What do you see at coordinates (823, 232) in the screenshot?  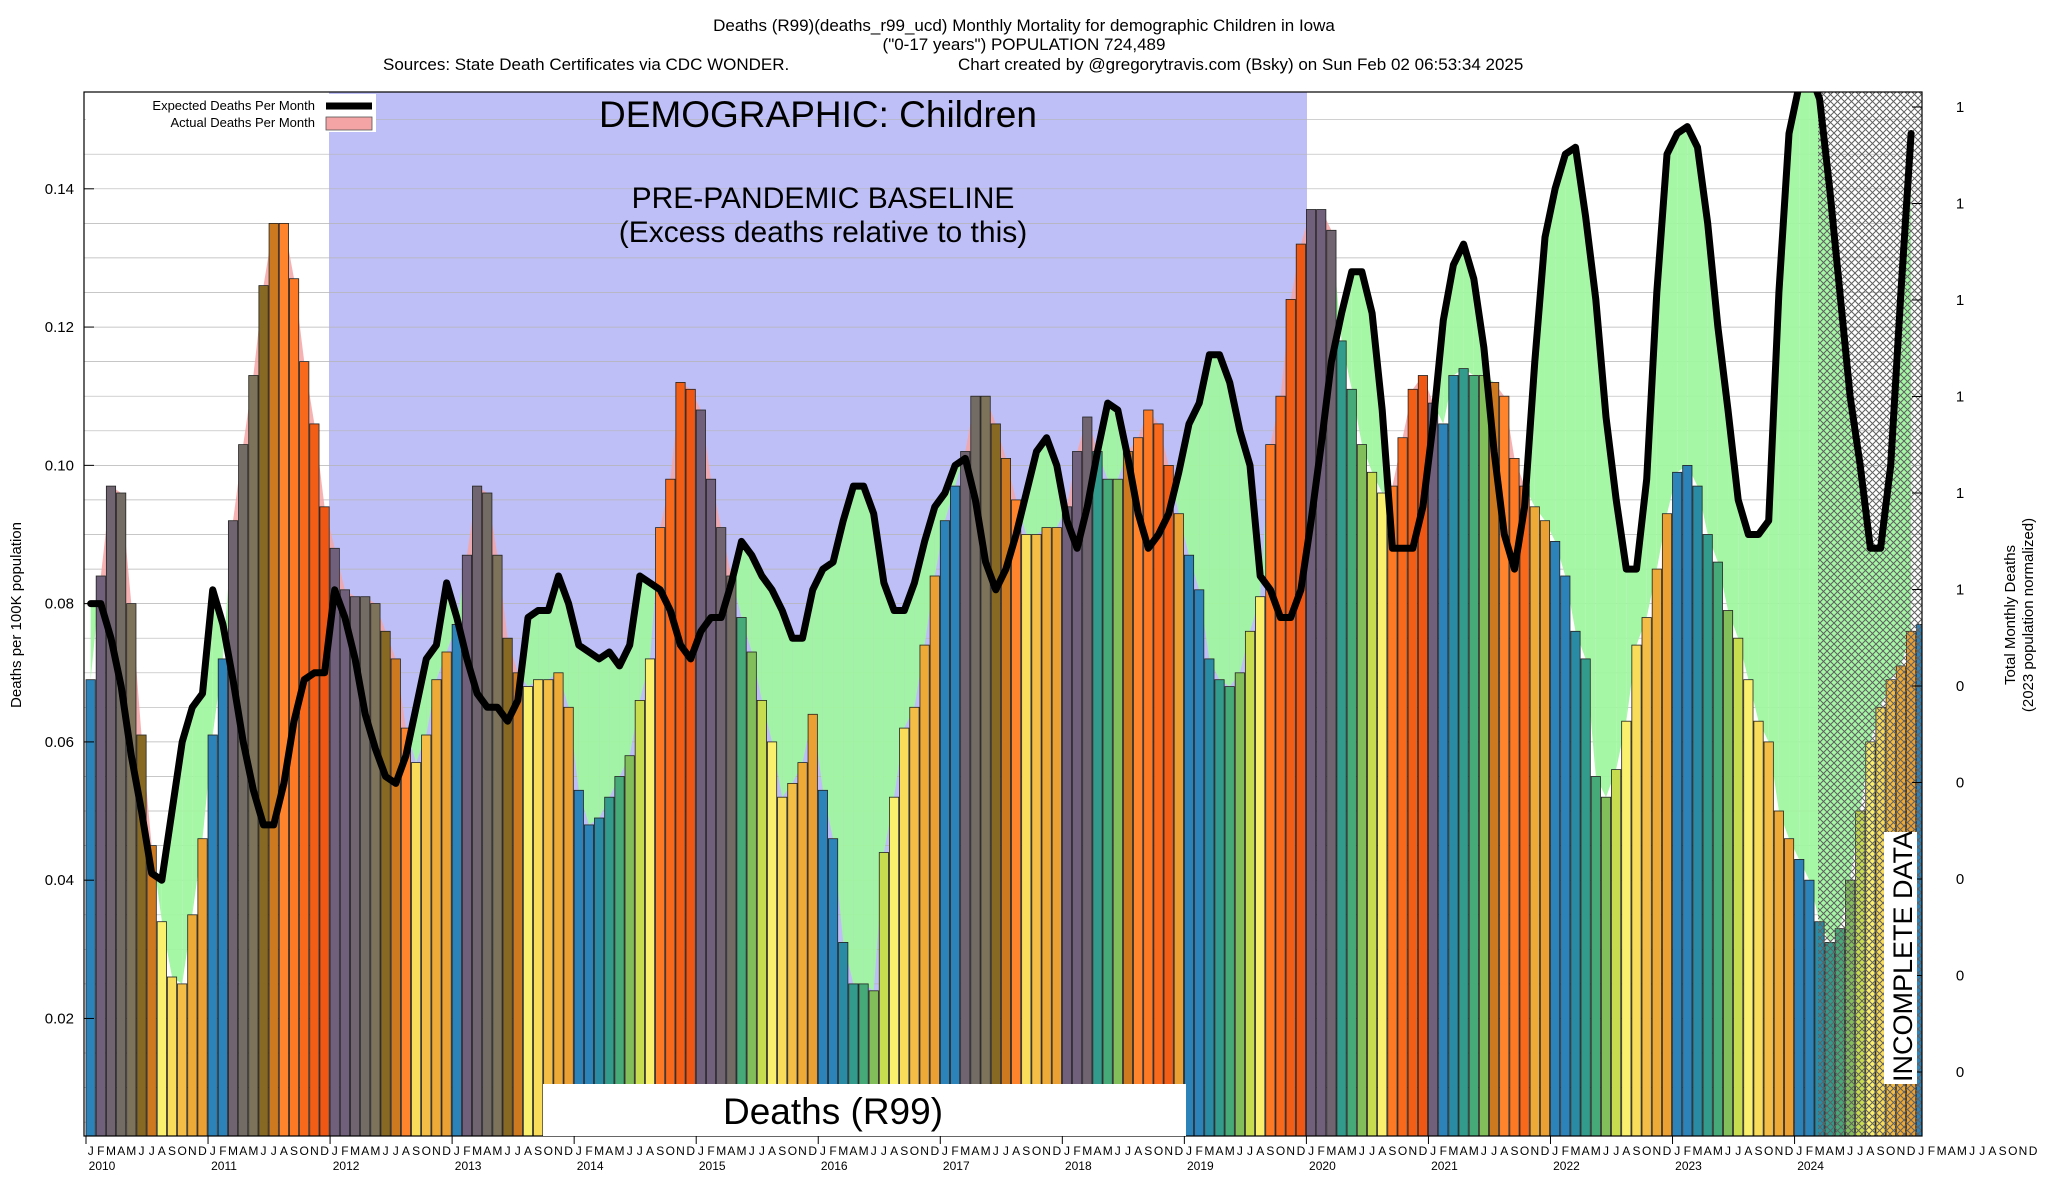 I see `baseline-sublabel: (Excess deaths relative to this)` at bounding box center [823, 232].